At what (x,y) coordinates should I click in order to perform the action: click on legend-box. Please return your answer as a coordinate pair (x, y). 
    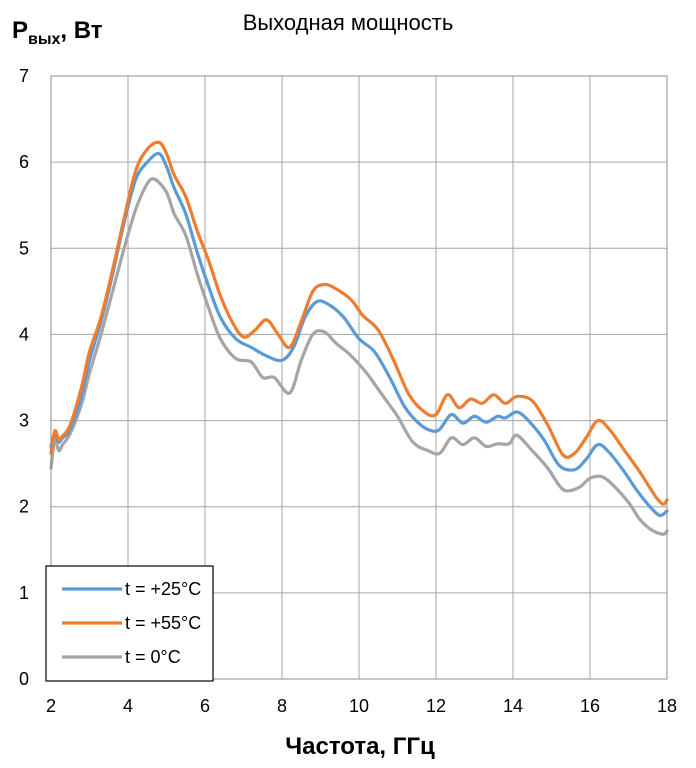
    Looking at the image, I should click on (129, 623).